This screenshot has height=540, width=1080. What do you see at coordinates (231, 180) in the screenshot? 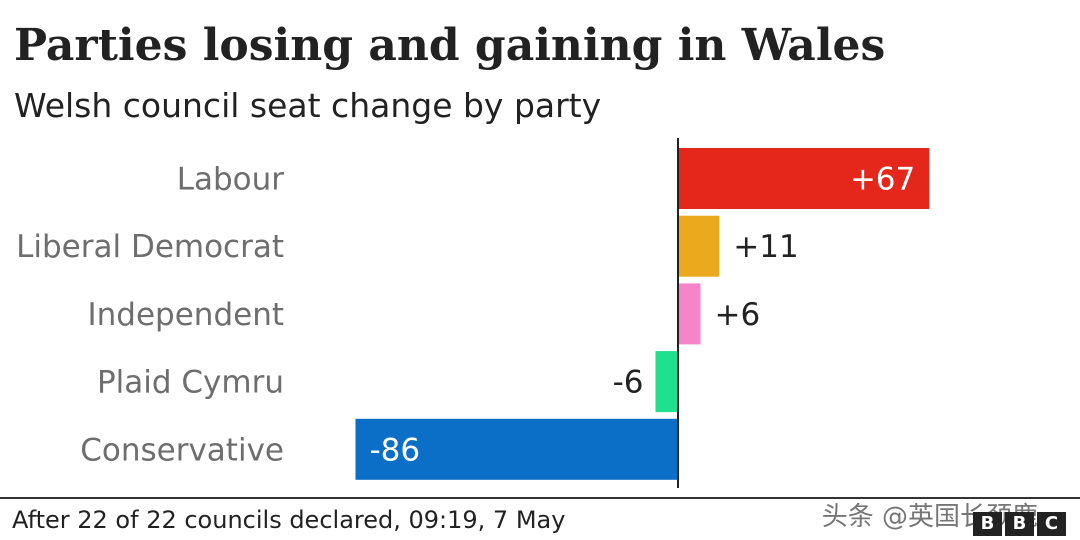
I see `category-label: Labour` at bounding box center [231, 180].